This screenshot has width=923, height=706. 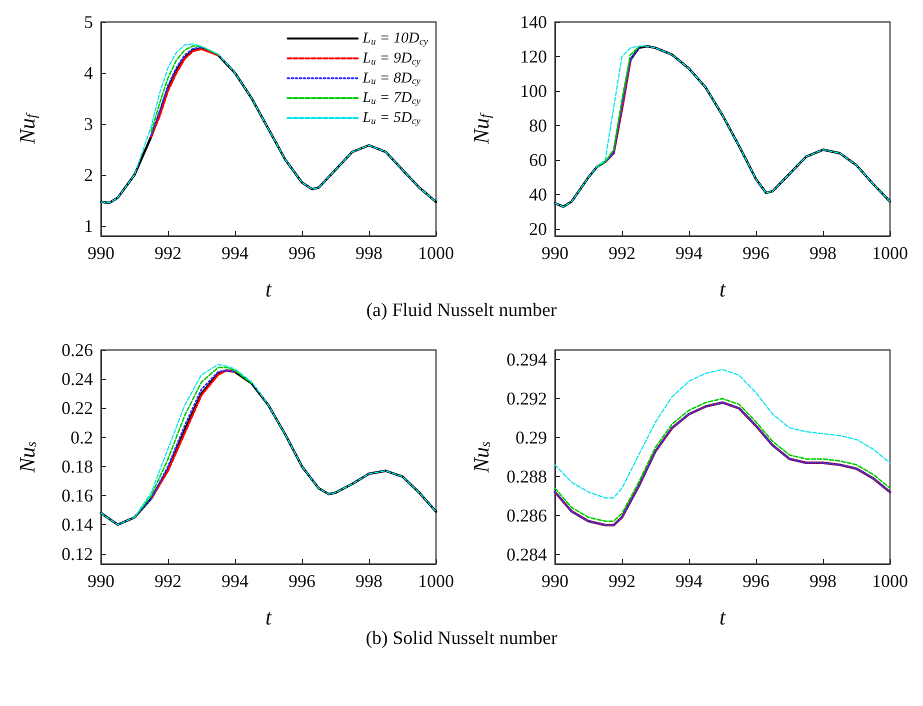 What do you see at coordinates (88, 226) in the screenshot?
I see `y-tick-label: 1` at bounding box center [88, 226].